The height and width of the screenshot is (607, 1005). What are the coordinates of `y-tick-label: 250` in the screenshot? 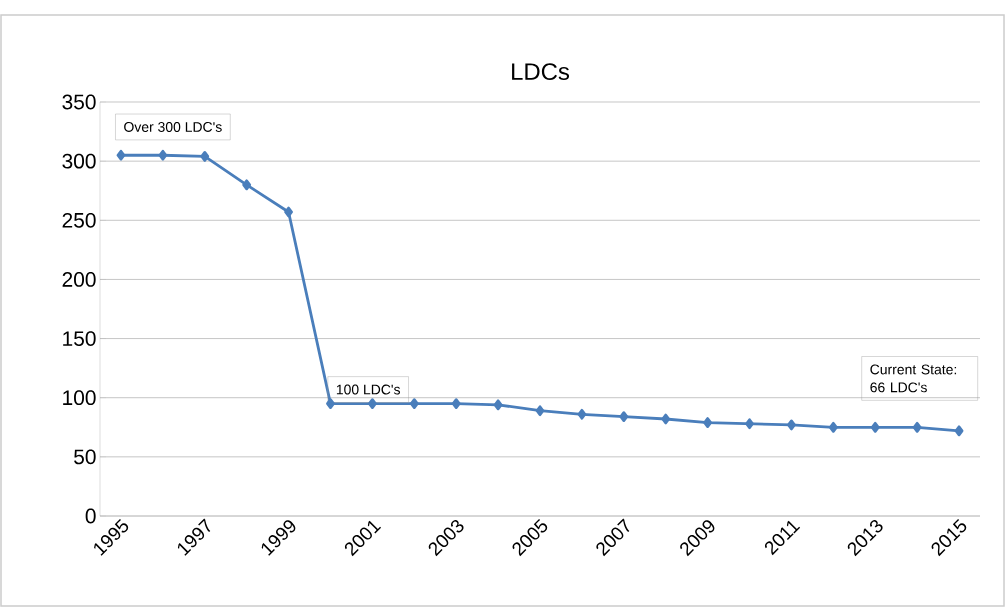 It's located at (79, 220).